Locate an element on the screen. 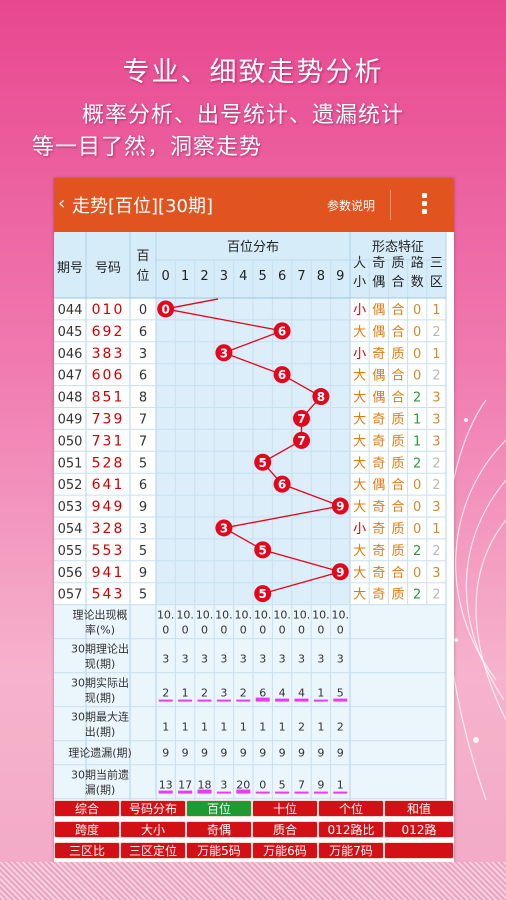 The image size is (506, 900). tab-十位: 十位 is located at coordinates (285, 808).